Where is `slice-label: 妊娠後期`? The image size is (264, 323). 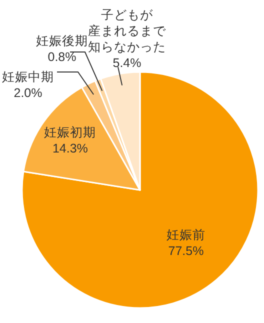
slice-label: 妊娠後期 is located at coordinates (62, 41).